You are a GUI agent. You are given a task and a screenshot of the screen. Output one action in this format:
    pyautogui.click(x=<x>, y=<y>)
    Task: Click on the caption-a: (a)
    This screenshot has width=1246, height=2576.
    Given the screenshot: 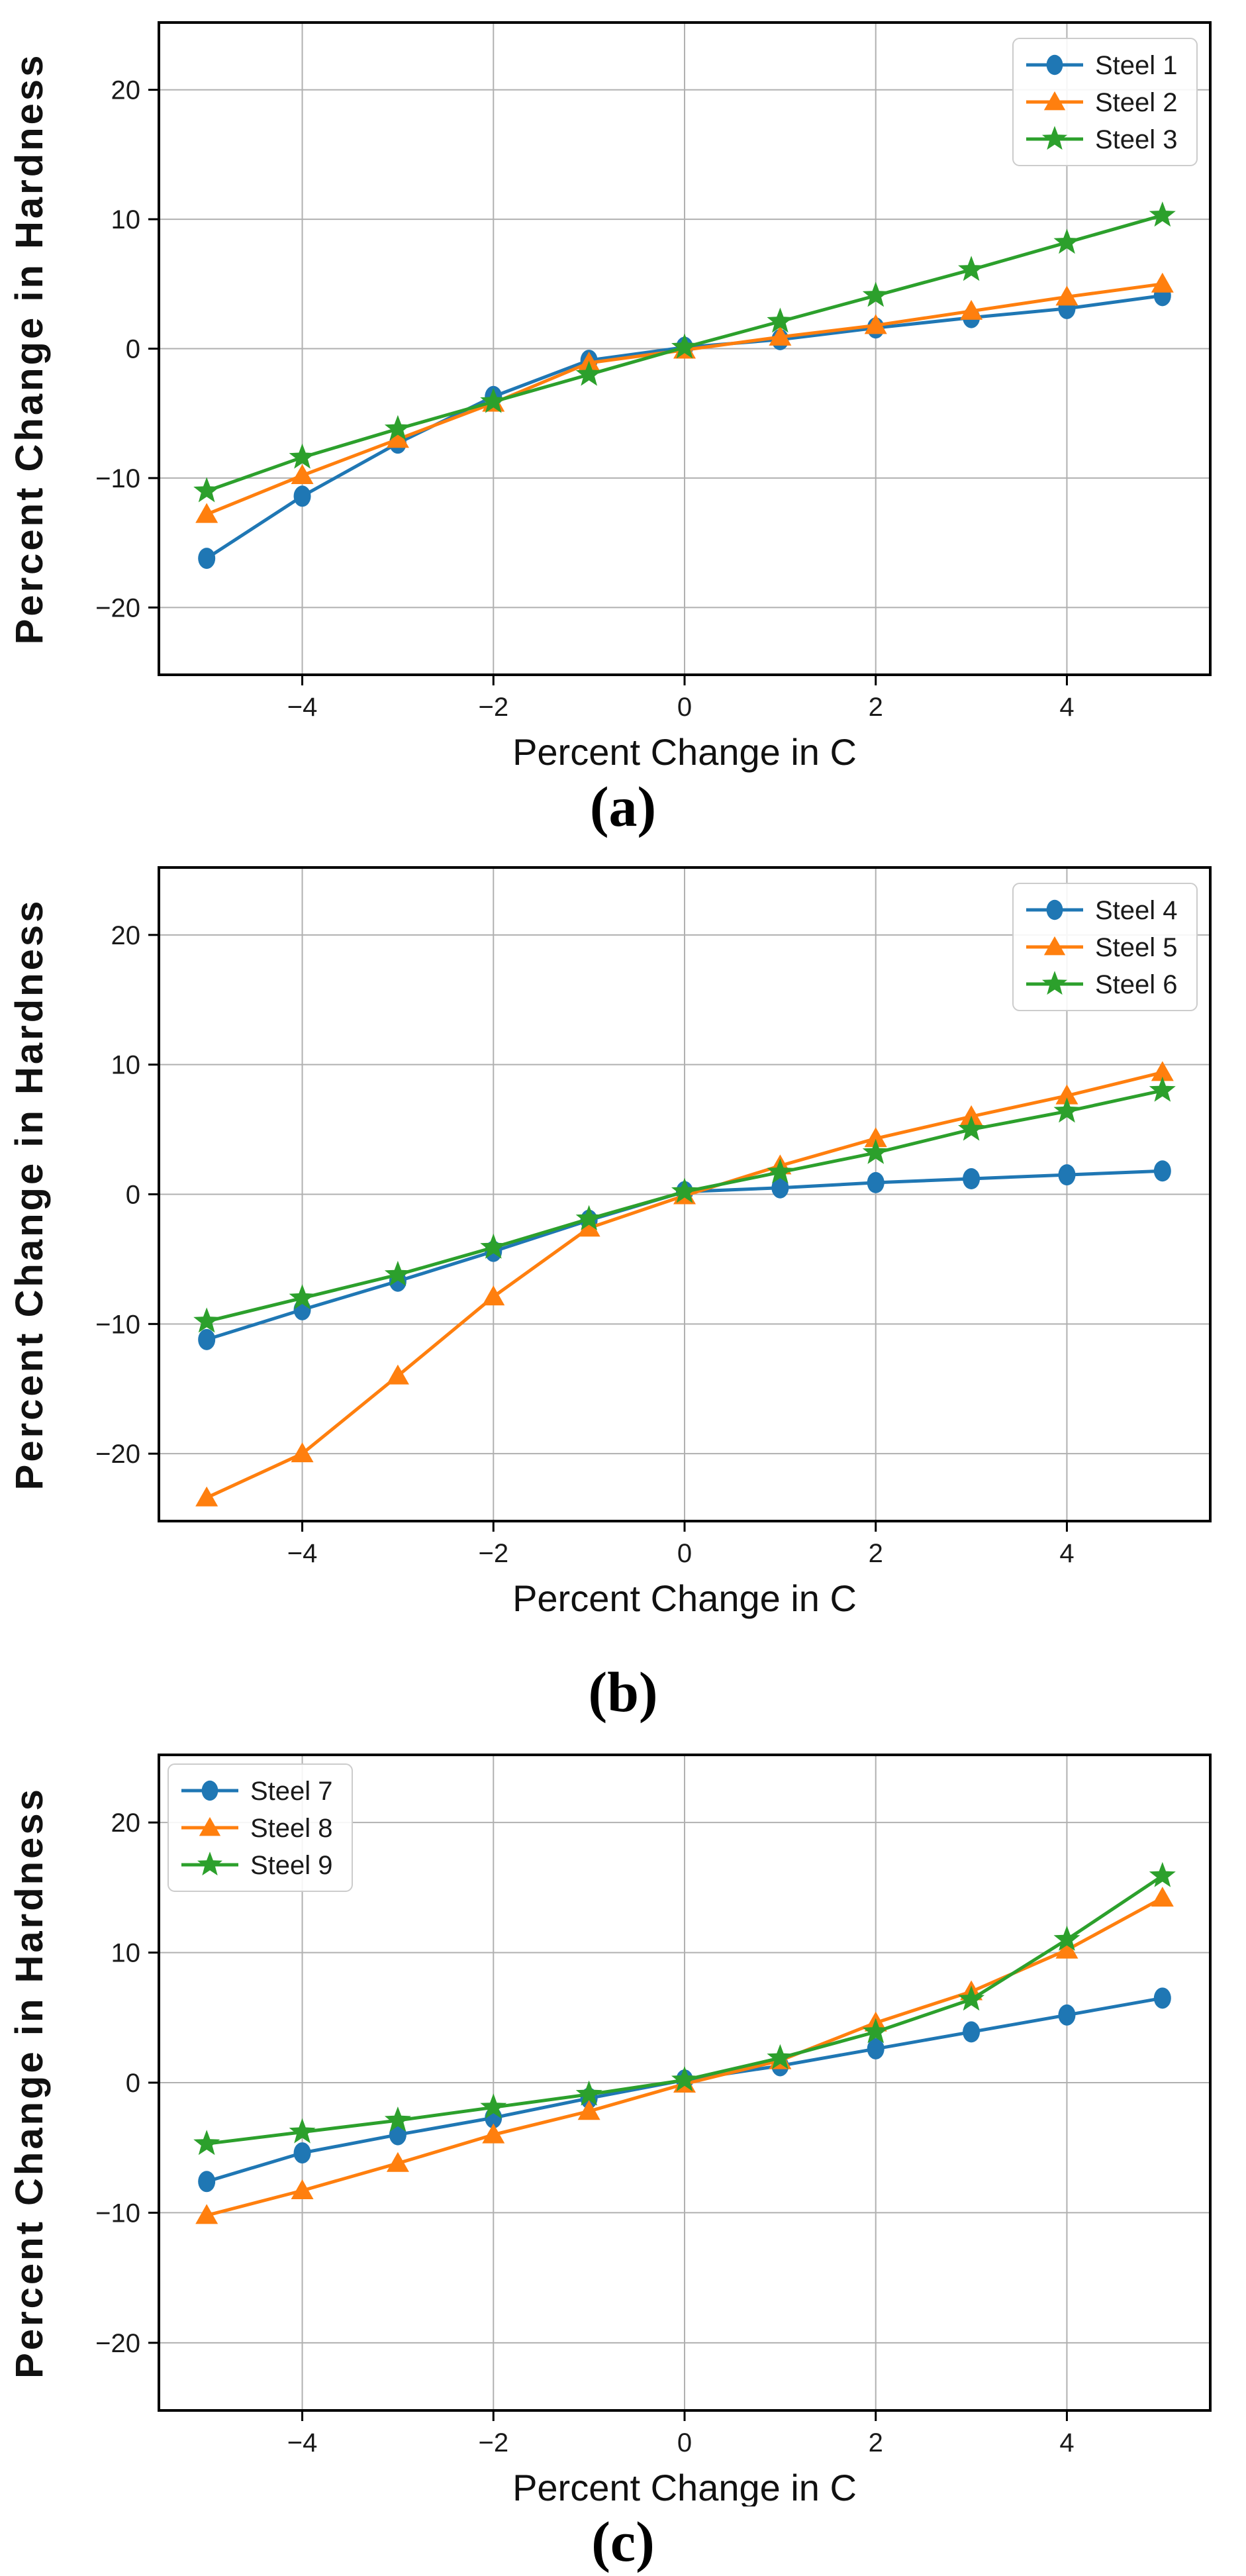 What is the action you would take?
    pyautogui.click(x=623, y=806)
    